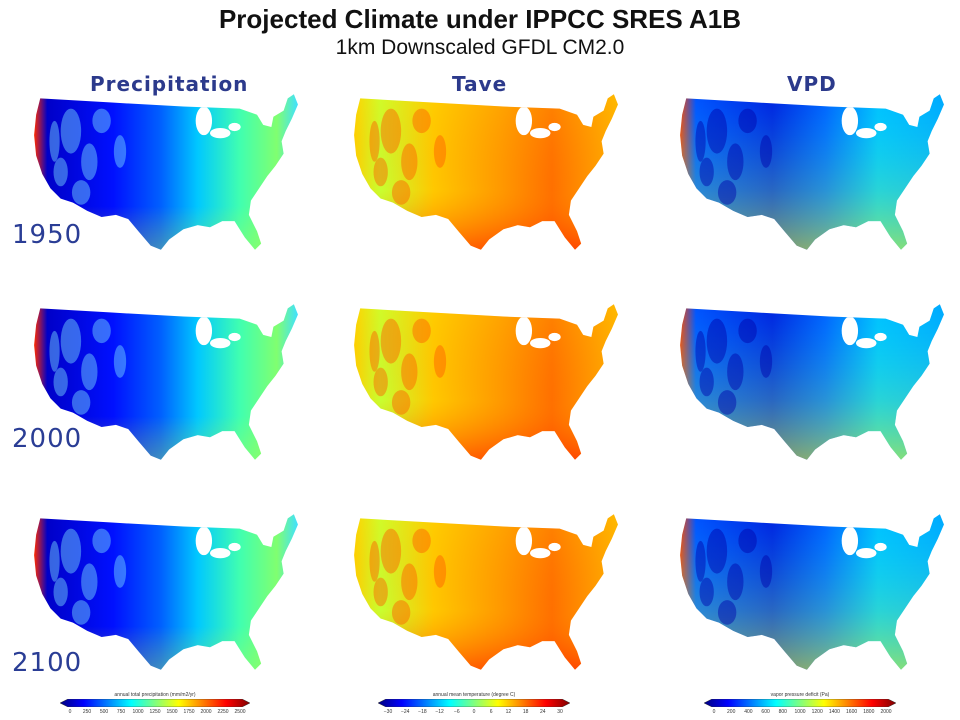  Describe the element at coordinates (834, 712) in the screenshot. I see `colorbar-tick-label: 1400` at that location.